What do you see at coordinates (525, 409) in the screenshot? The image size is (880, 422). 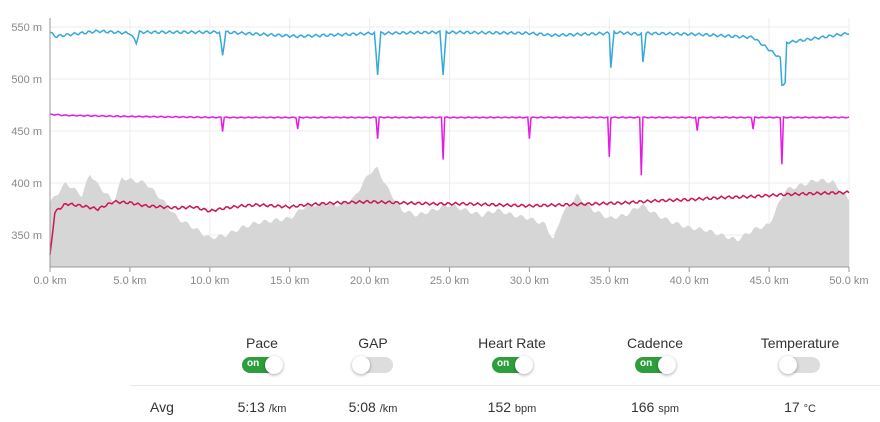 I see `avg-unit: bpm` at bounding box center [525, 409].